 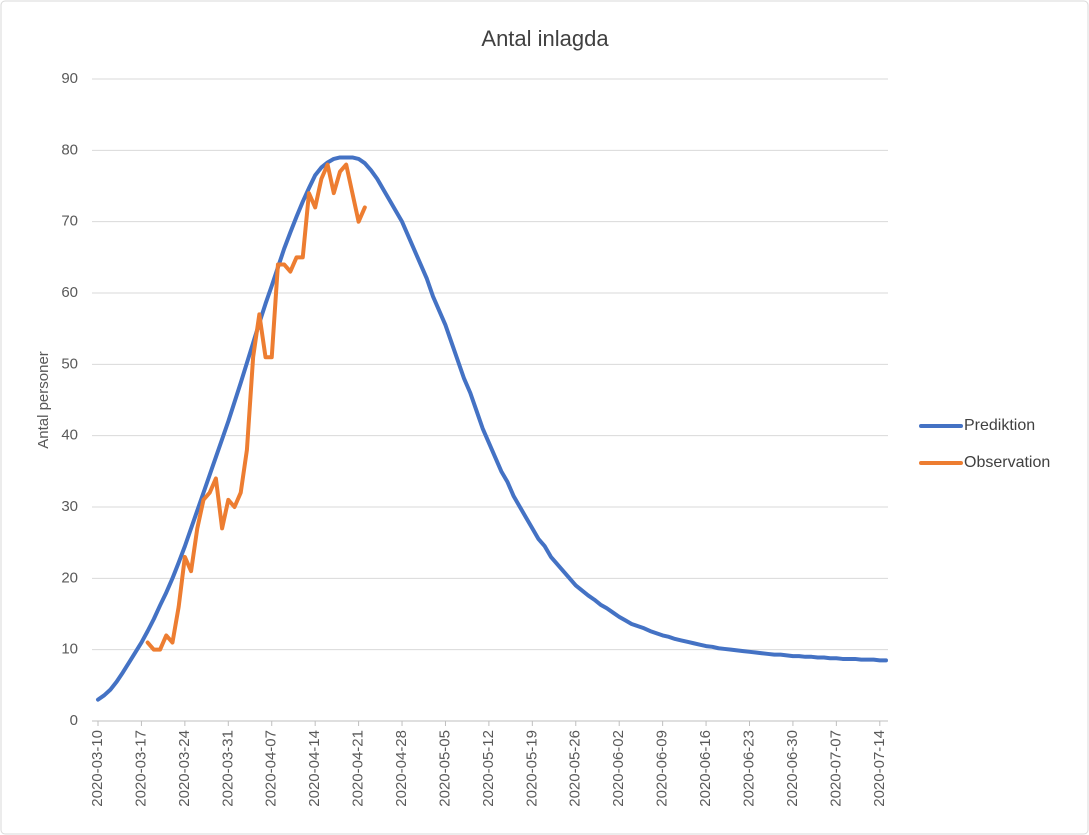 I want to click on x-tick-label: 2020-07-14, so click(x=879, y=768).